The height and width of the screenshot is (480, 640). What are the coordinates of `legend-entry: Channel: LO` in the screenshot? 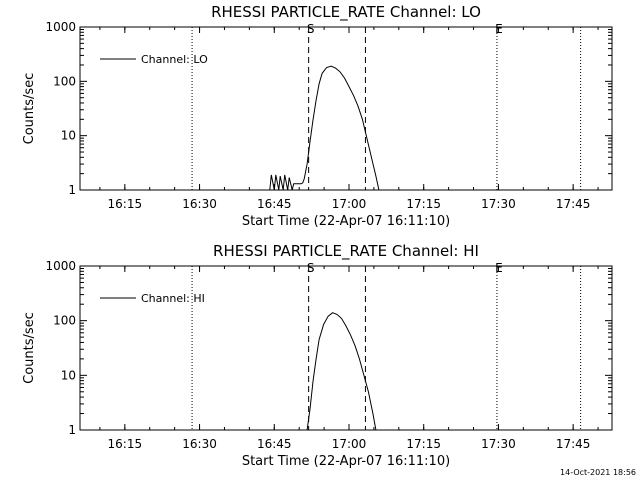 It's located at (174, 59).